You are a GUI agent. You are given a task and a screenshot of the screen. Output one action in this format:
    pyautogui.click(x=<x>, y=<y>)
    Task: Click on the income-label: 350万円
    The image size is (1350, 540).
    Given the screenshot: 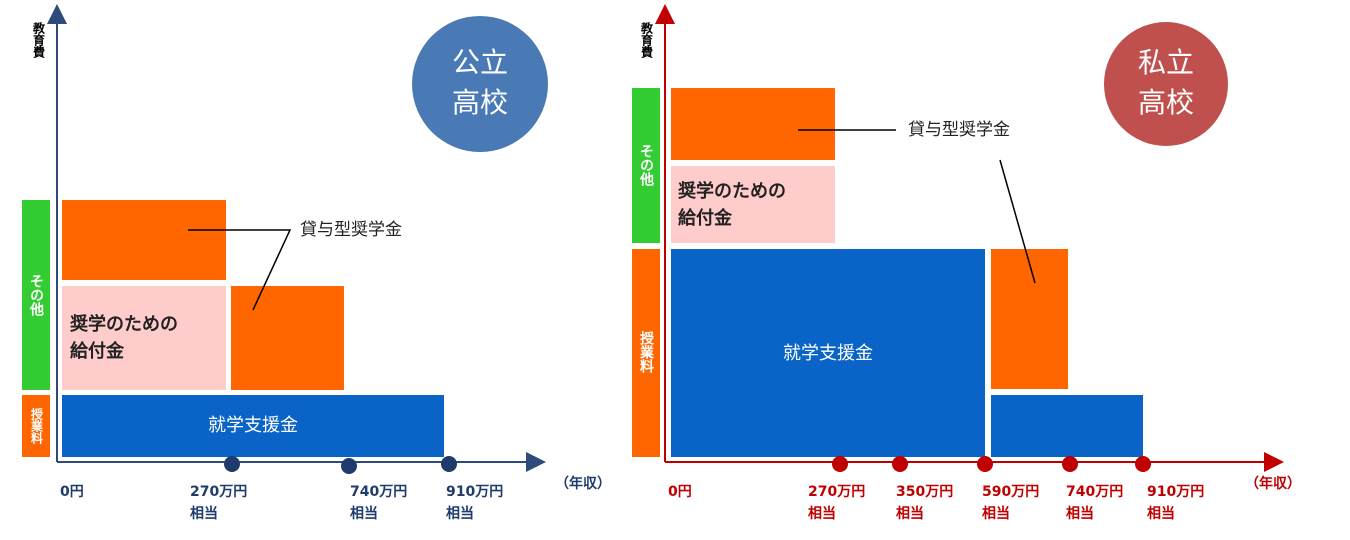 What is the action you would take?
    pyautogui.click(x=924, y=492)
    